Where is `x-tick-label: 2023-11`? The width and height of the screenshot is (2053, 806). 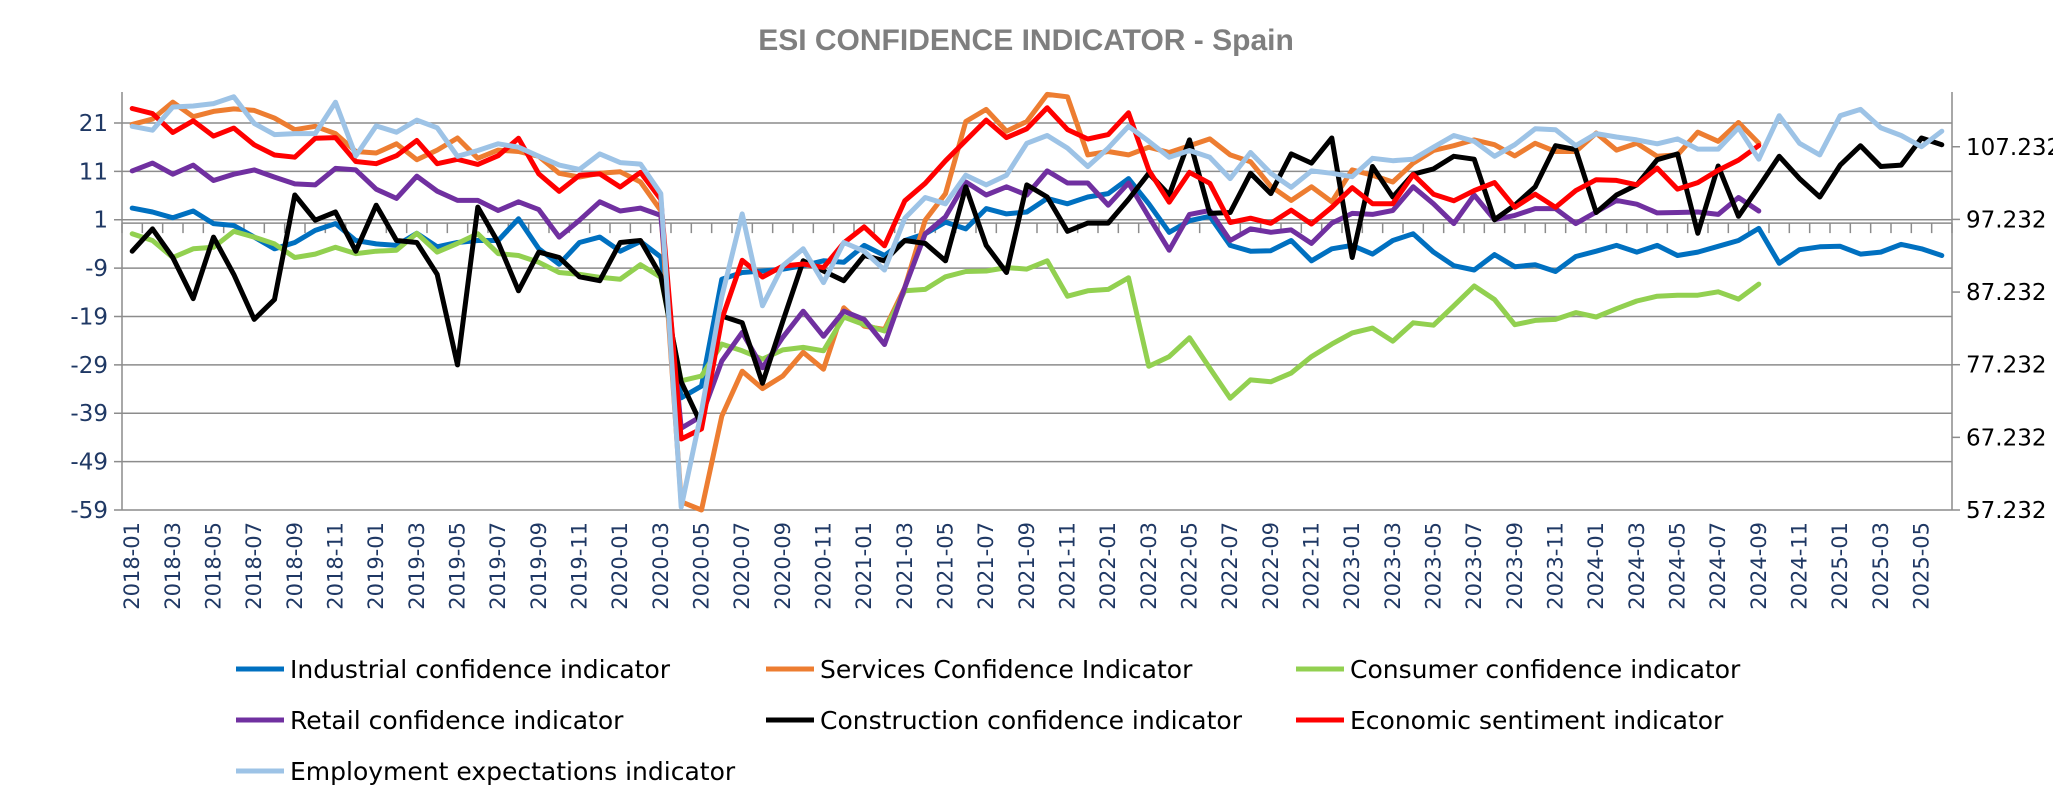 x-tick-label: 2023-11 is located at coordinates (1556, 566).